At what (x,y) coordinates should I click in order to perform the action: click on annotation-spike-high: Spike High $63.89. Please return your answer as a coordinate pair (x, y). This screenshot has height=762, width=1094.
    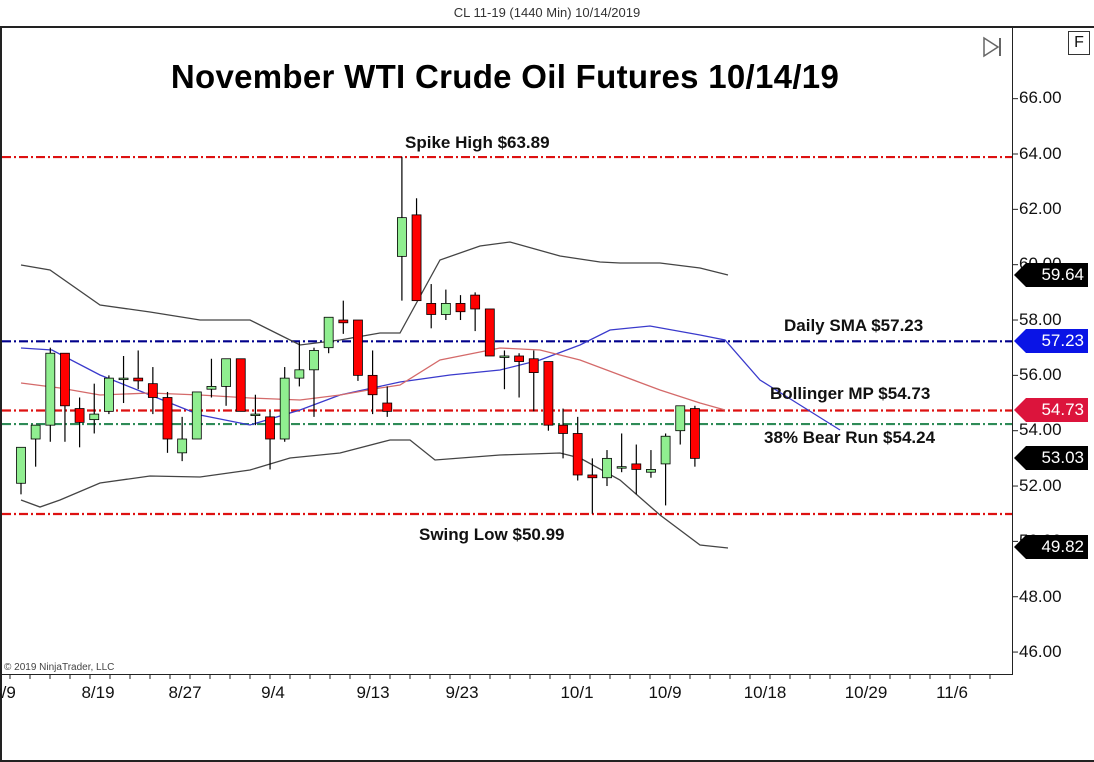
    Looking at the image, I should click on (477, 142).